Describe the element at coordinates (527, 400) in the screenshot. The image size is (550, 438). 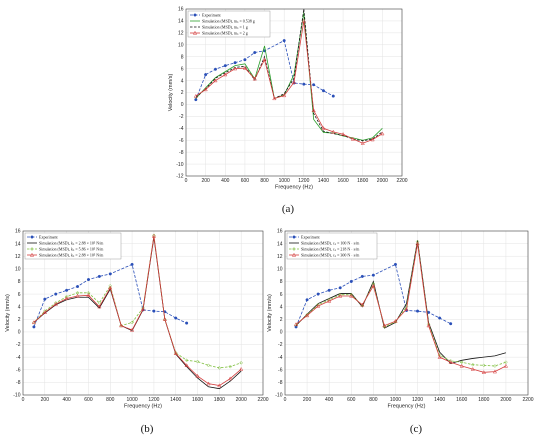
I see `x-tick-label: 2200` at that location.